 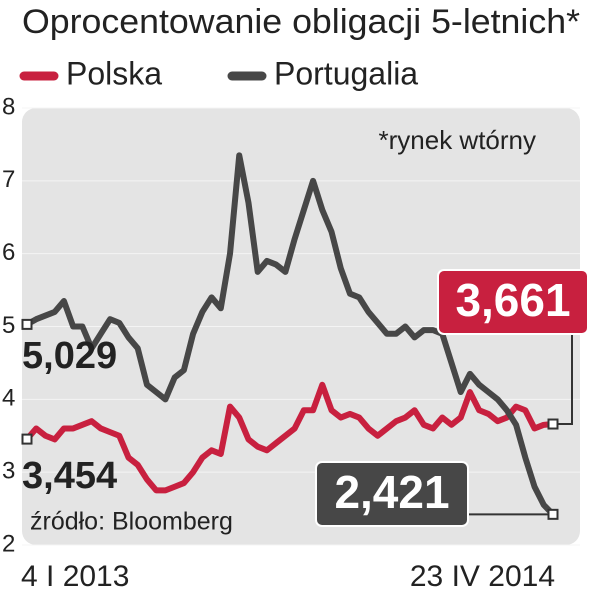 I want to click on legend-label: Portugalia, so click(x=346, y=73).